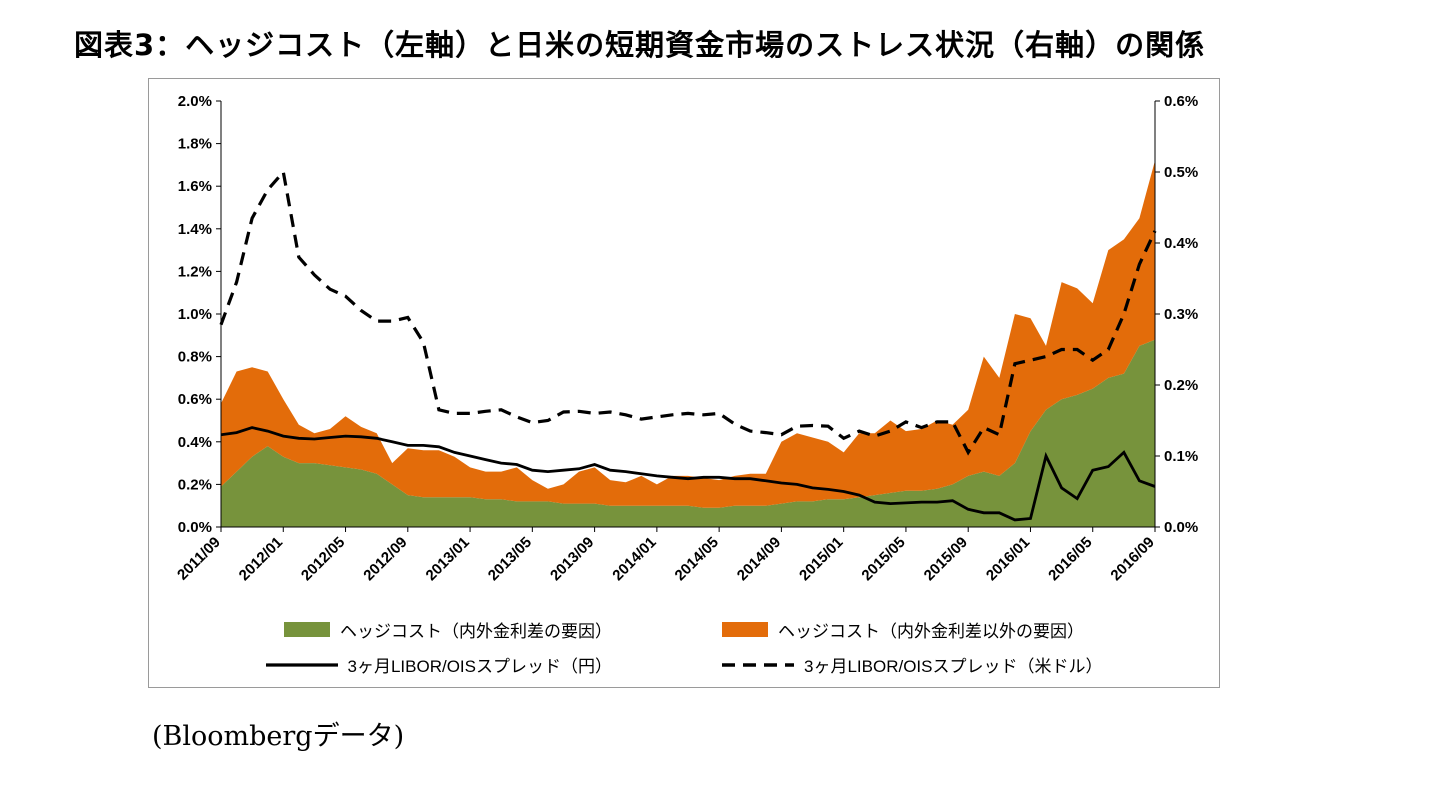 The image size is (1441, 801). Describe the element at coordinates (883, 559) in the screenshot. I see `svg-text: 2015/05` at that location.